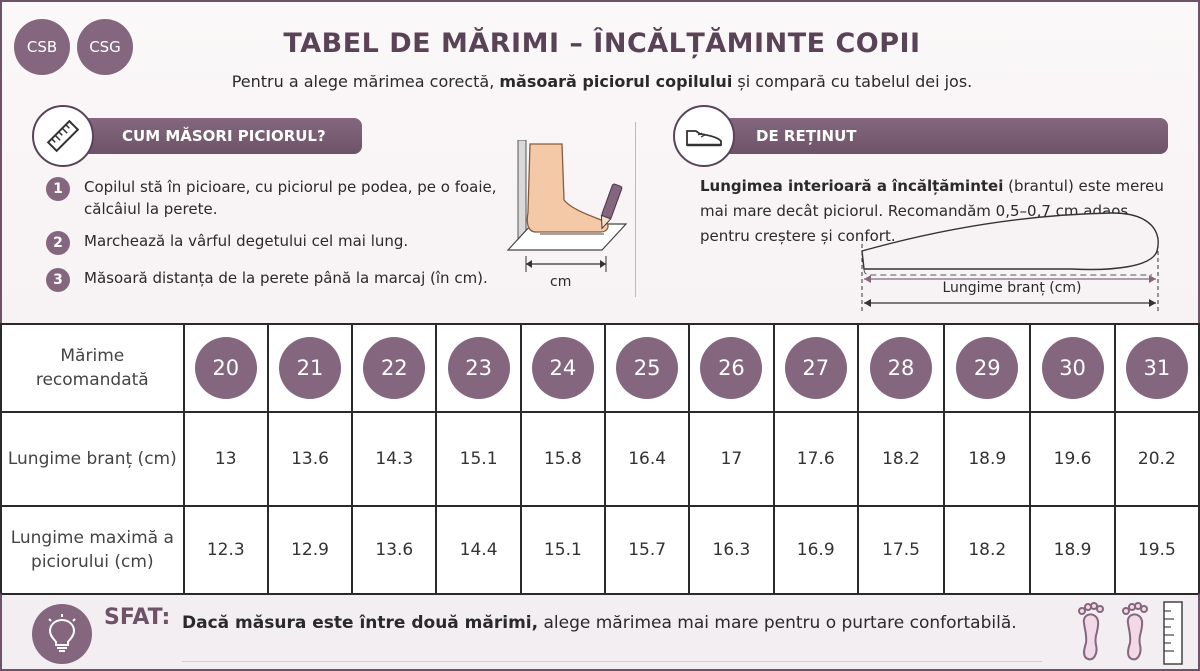 The width and height of the screenshot is (1200, 671). I want to click on row-label-insole: Lungime branț (cm), so click(92, 459).